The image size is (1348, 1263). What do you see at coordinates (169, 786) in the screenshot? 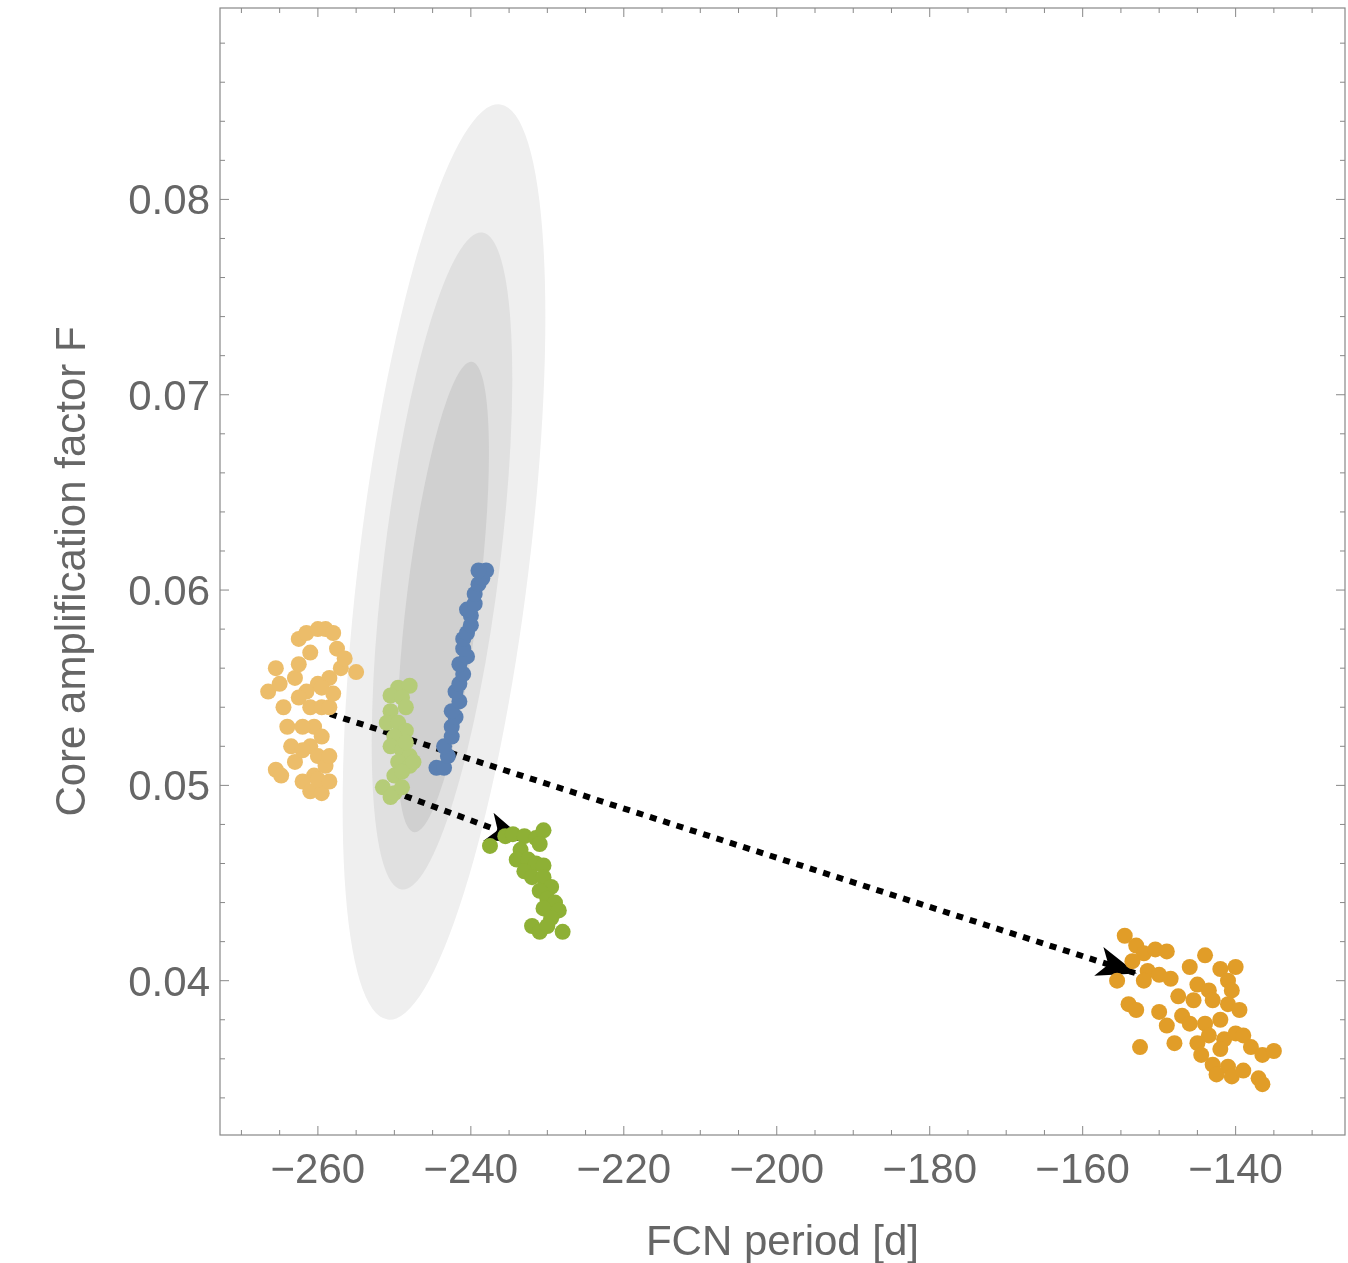
I see `y-tick-label: 0.05` at bounding box center [169, 786].